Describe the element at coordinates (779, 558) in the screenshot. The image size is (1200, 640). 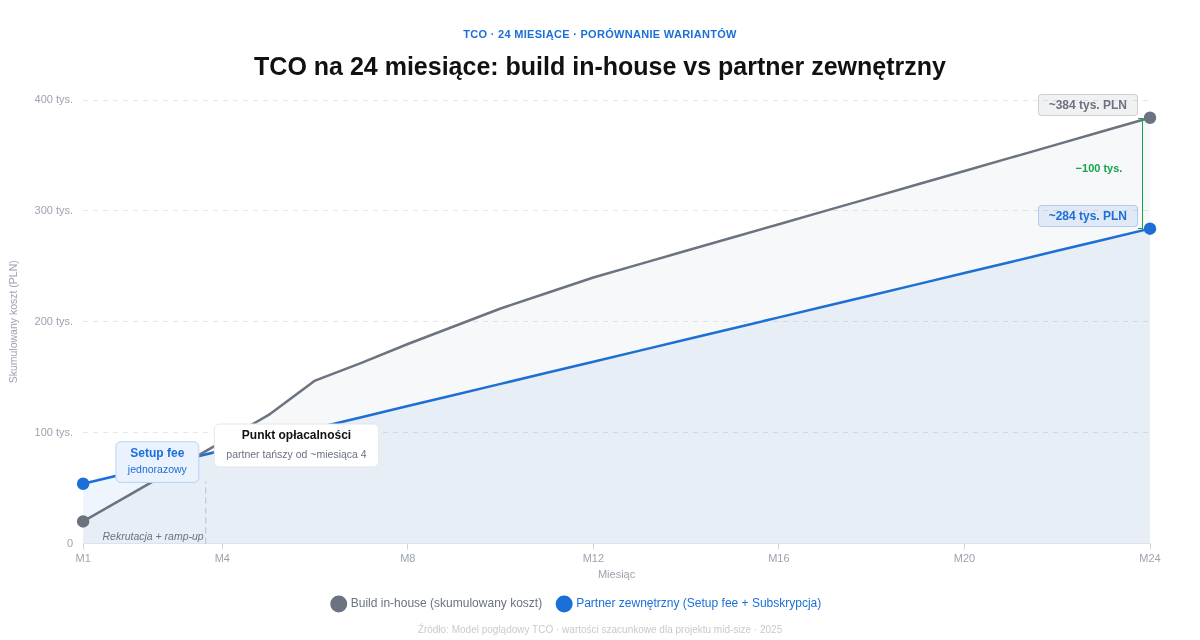
I see `x-tick-label: M16` at that location.